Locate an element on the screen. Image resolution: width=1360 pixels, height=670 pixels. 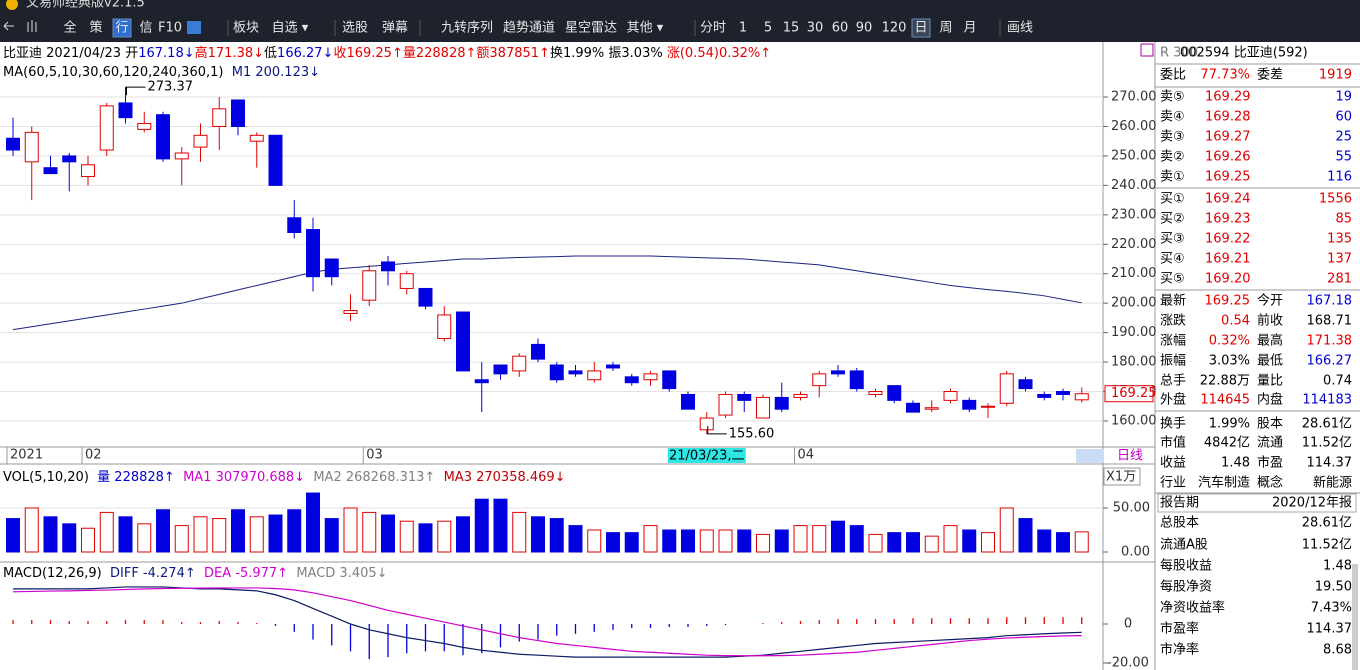
legend-part: 涨 is located at coordinates (671, 53).